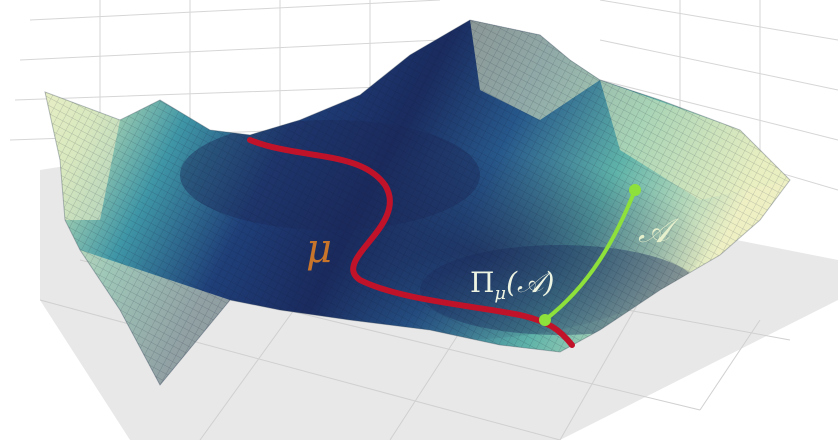 This screenshot has height=440, width=838. I want to click on projection-subscript: μ, so click(500, 293).